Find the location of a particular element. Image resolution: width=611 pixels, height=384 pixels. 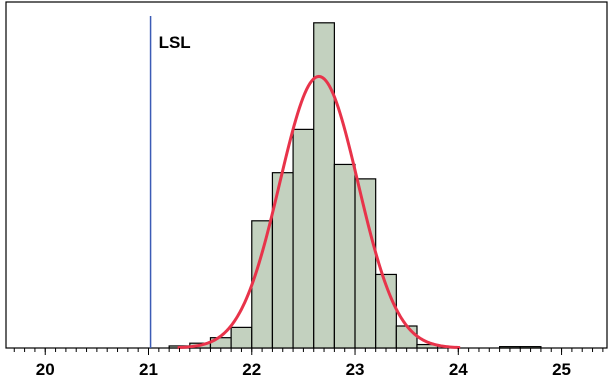

x-tick-label: 20 is located at coordinates (45, 369).